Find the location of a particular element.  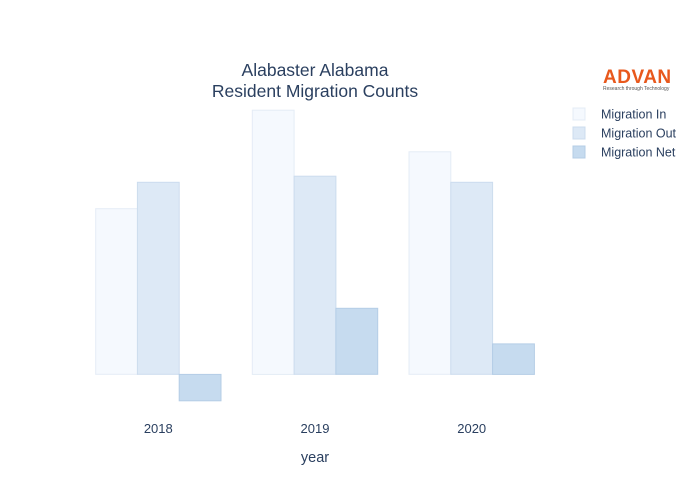

legend-label-migration-in: Migration In is located at coordinates (633, 115).